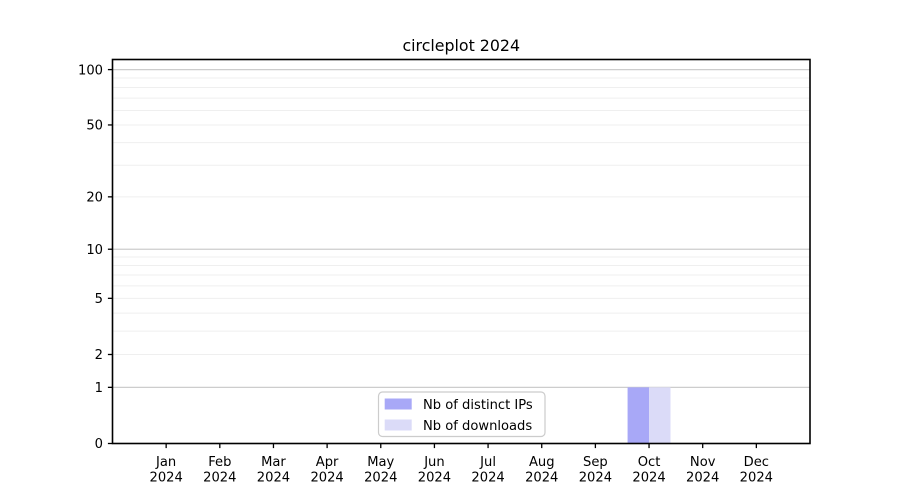  I want to click on x-tick-label-feb: Feb 2024, so click(219, 470).